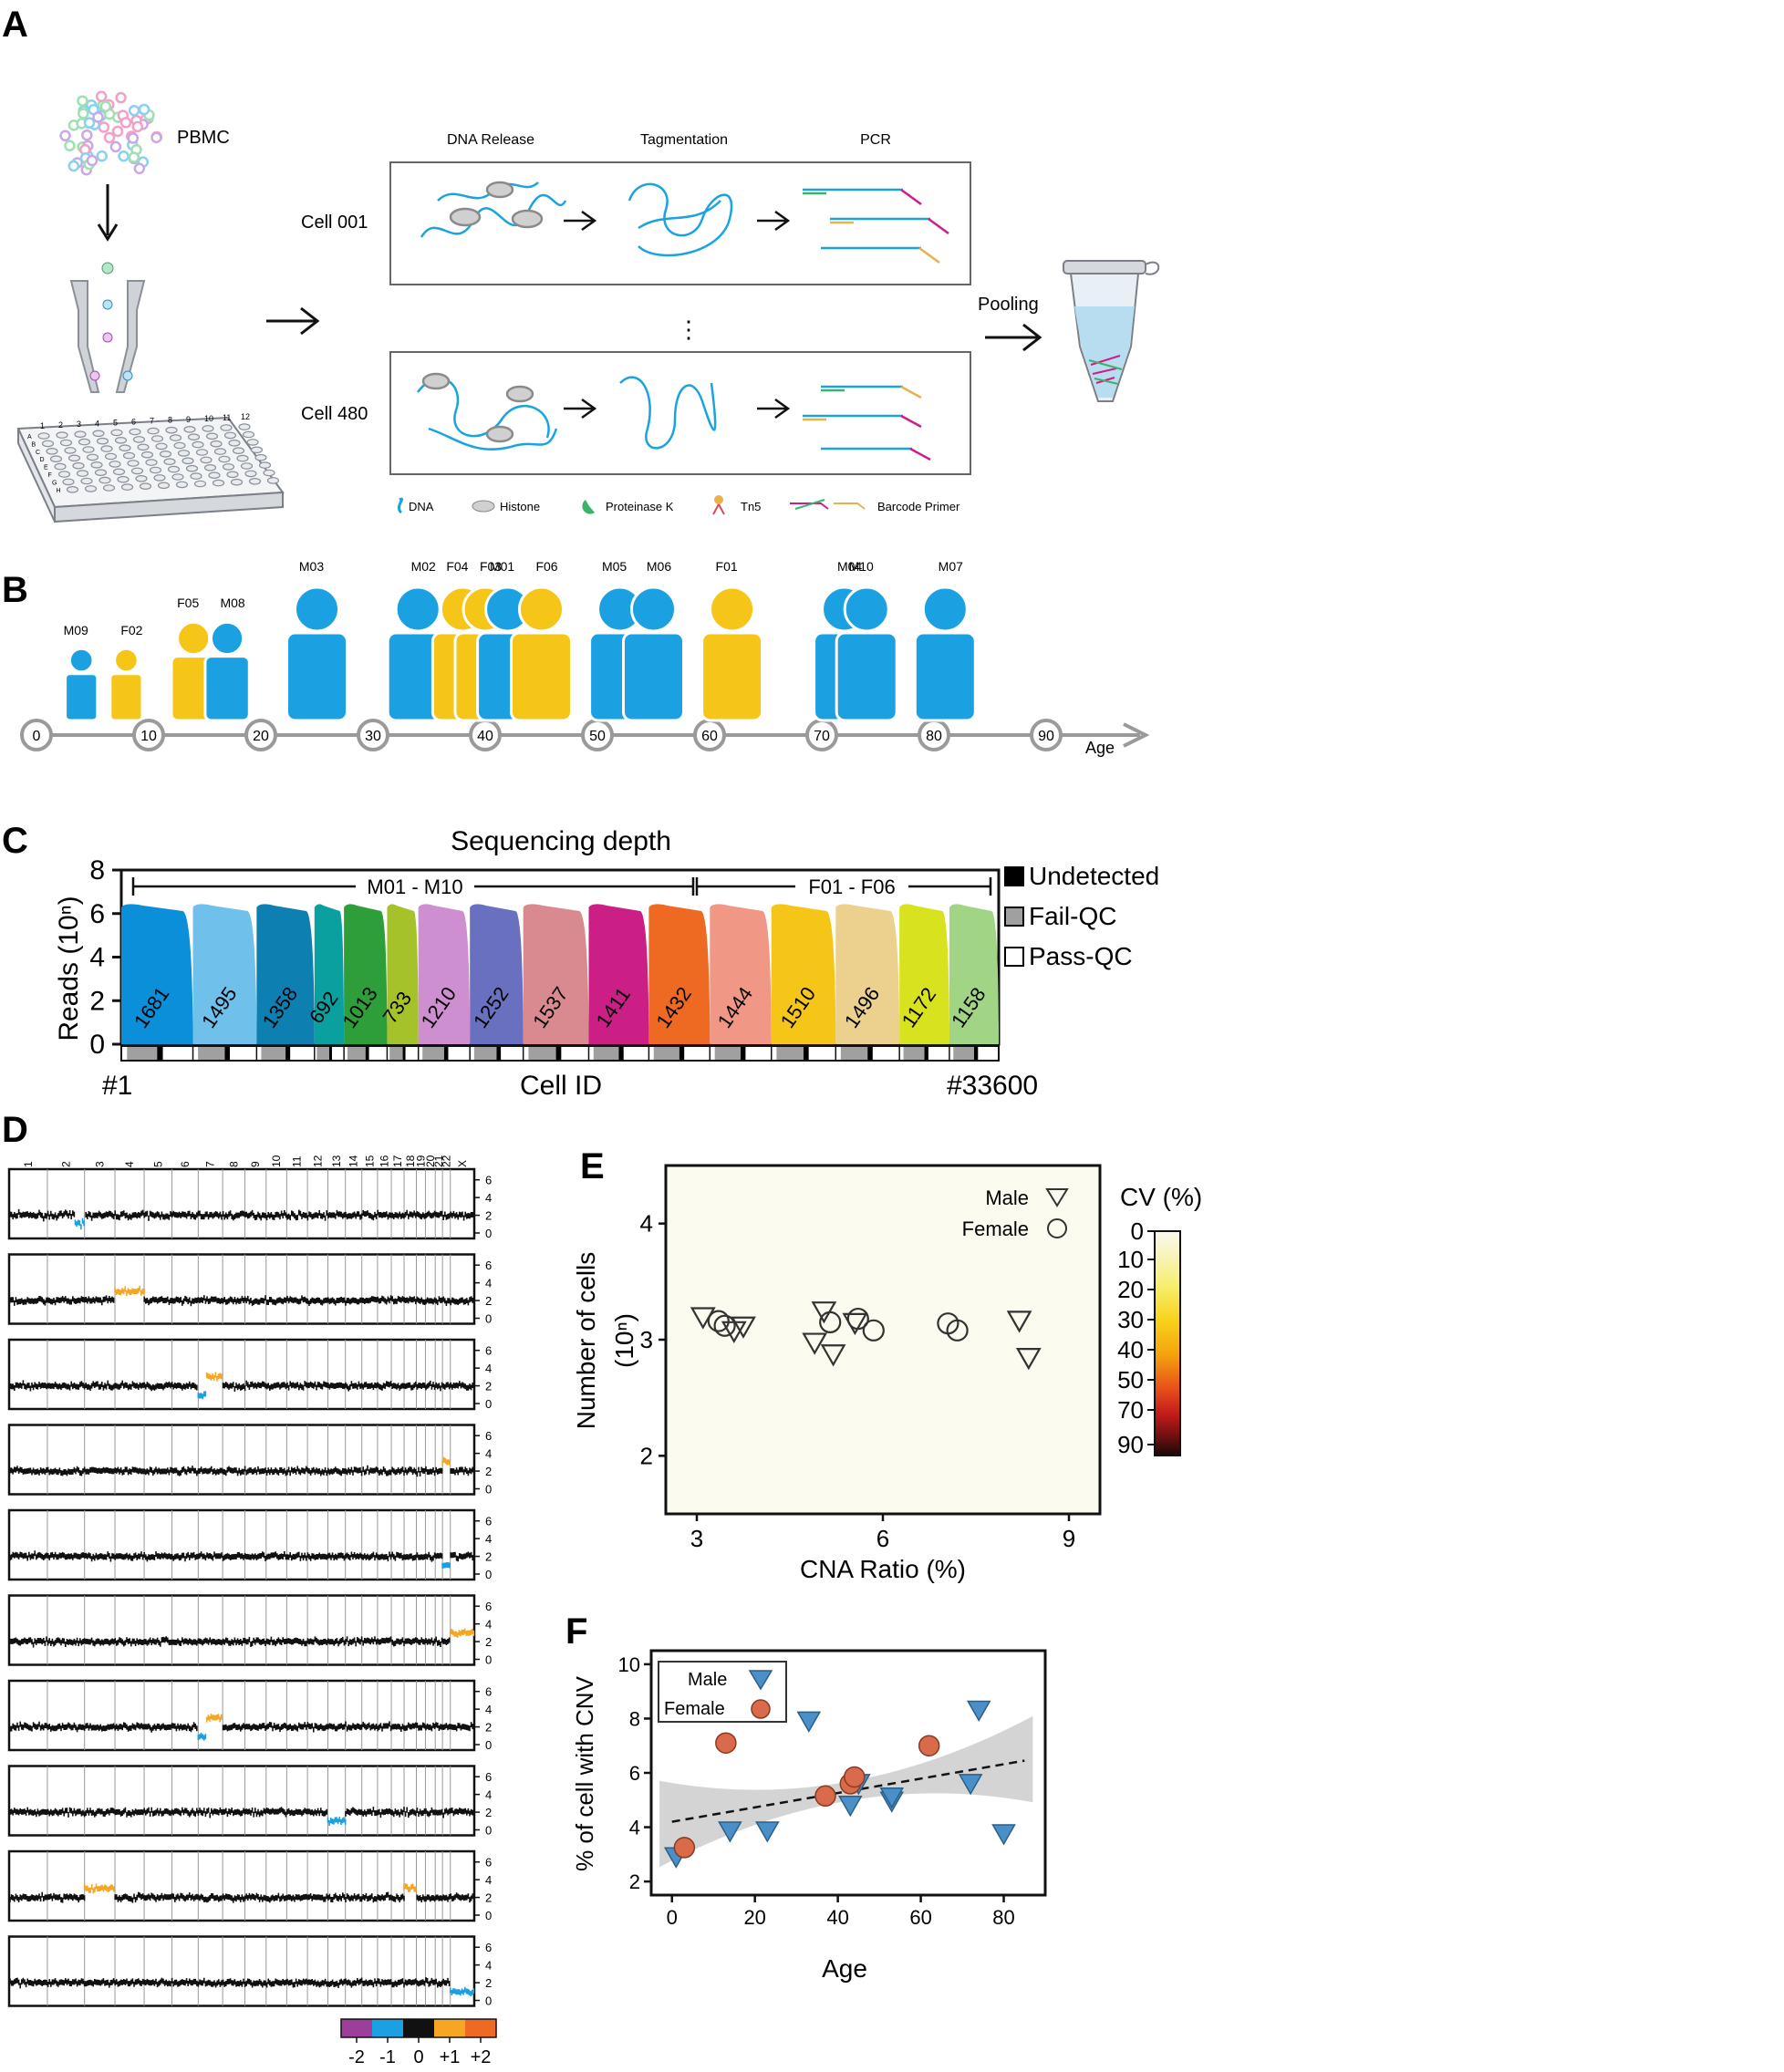 Image resolution: width=1784 pixels, height=2072 pixels. I want to click on arrow-480b, so click(774, 409).